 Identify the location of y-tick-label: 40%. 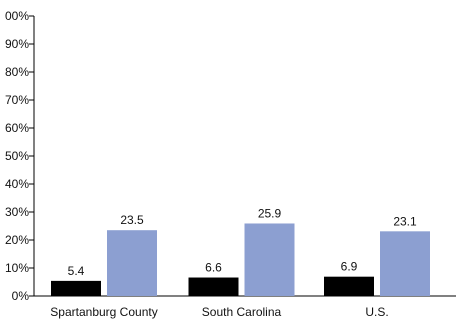
(17, 184).